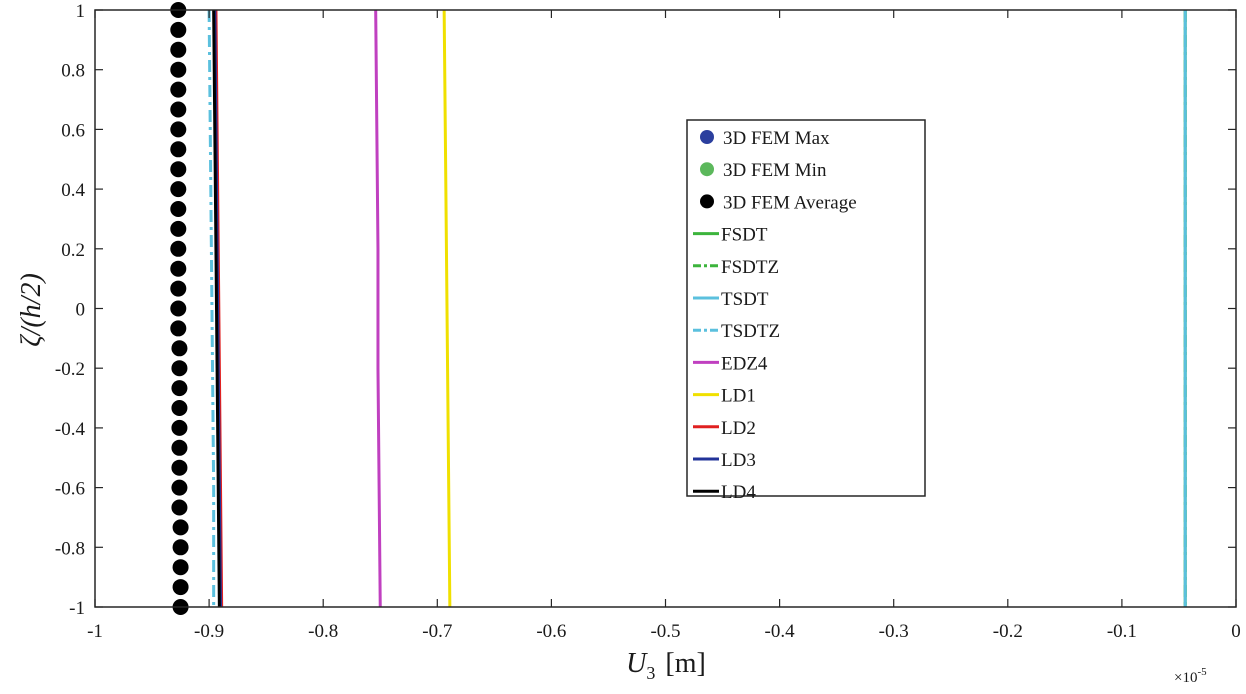  What do you see at coordinates (447, 308) in the screenshot?
I see `series-line-ld1` at bounding box center [447, 308].